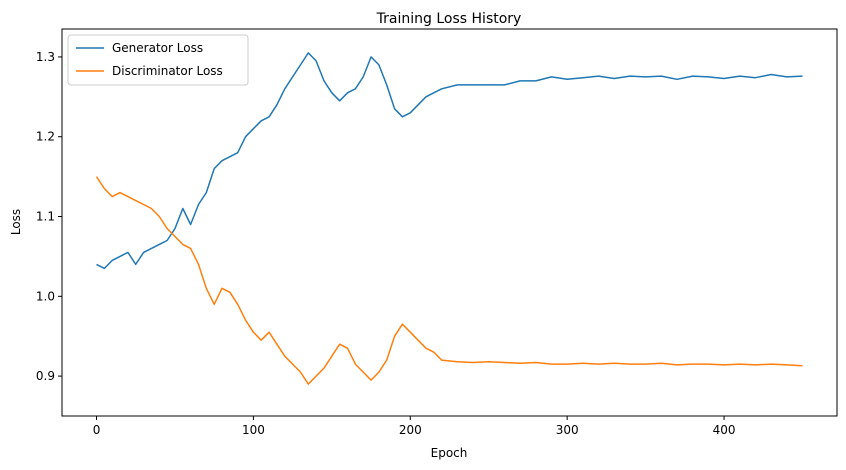 This screenshot has width=846, height=470. What do you see at coordinates (45, 296) in the screenshot?
I see `y-tick-label: 1.0` at bounding box center [45, 296].